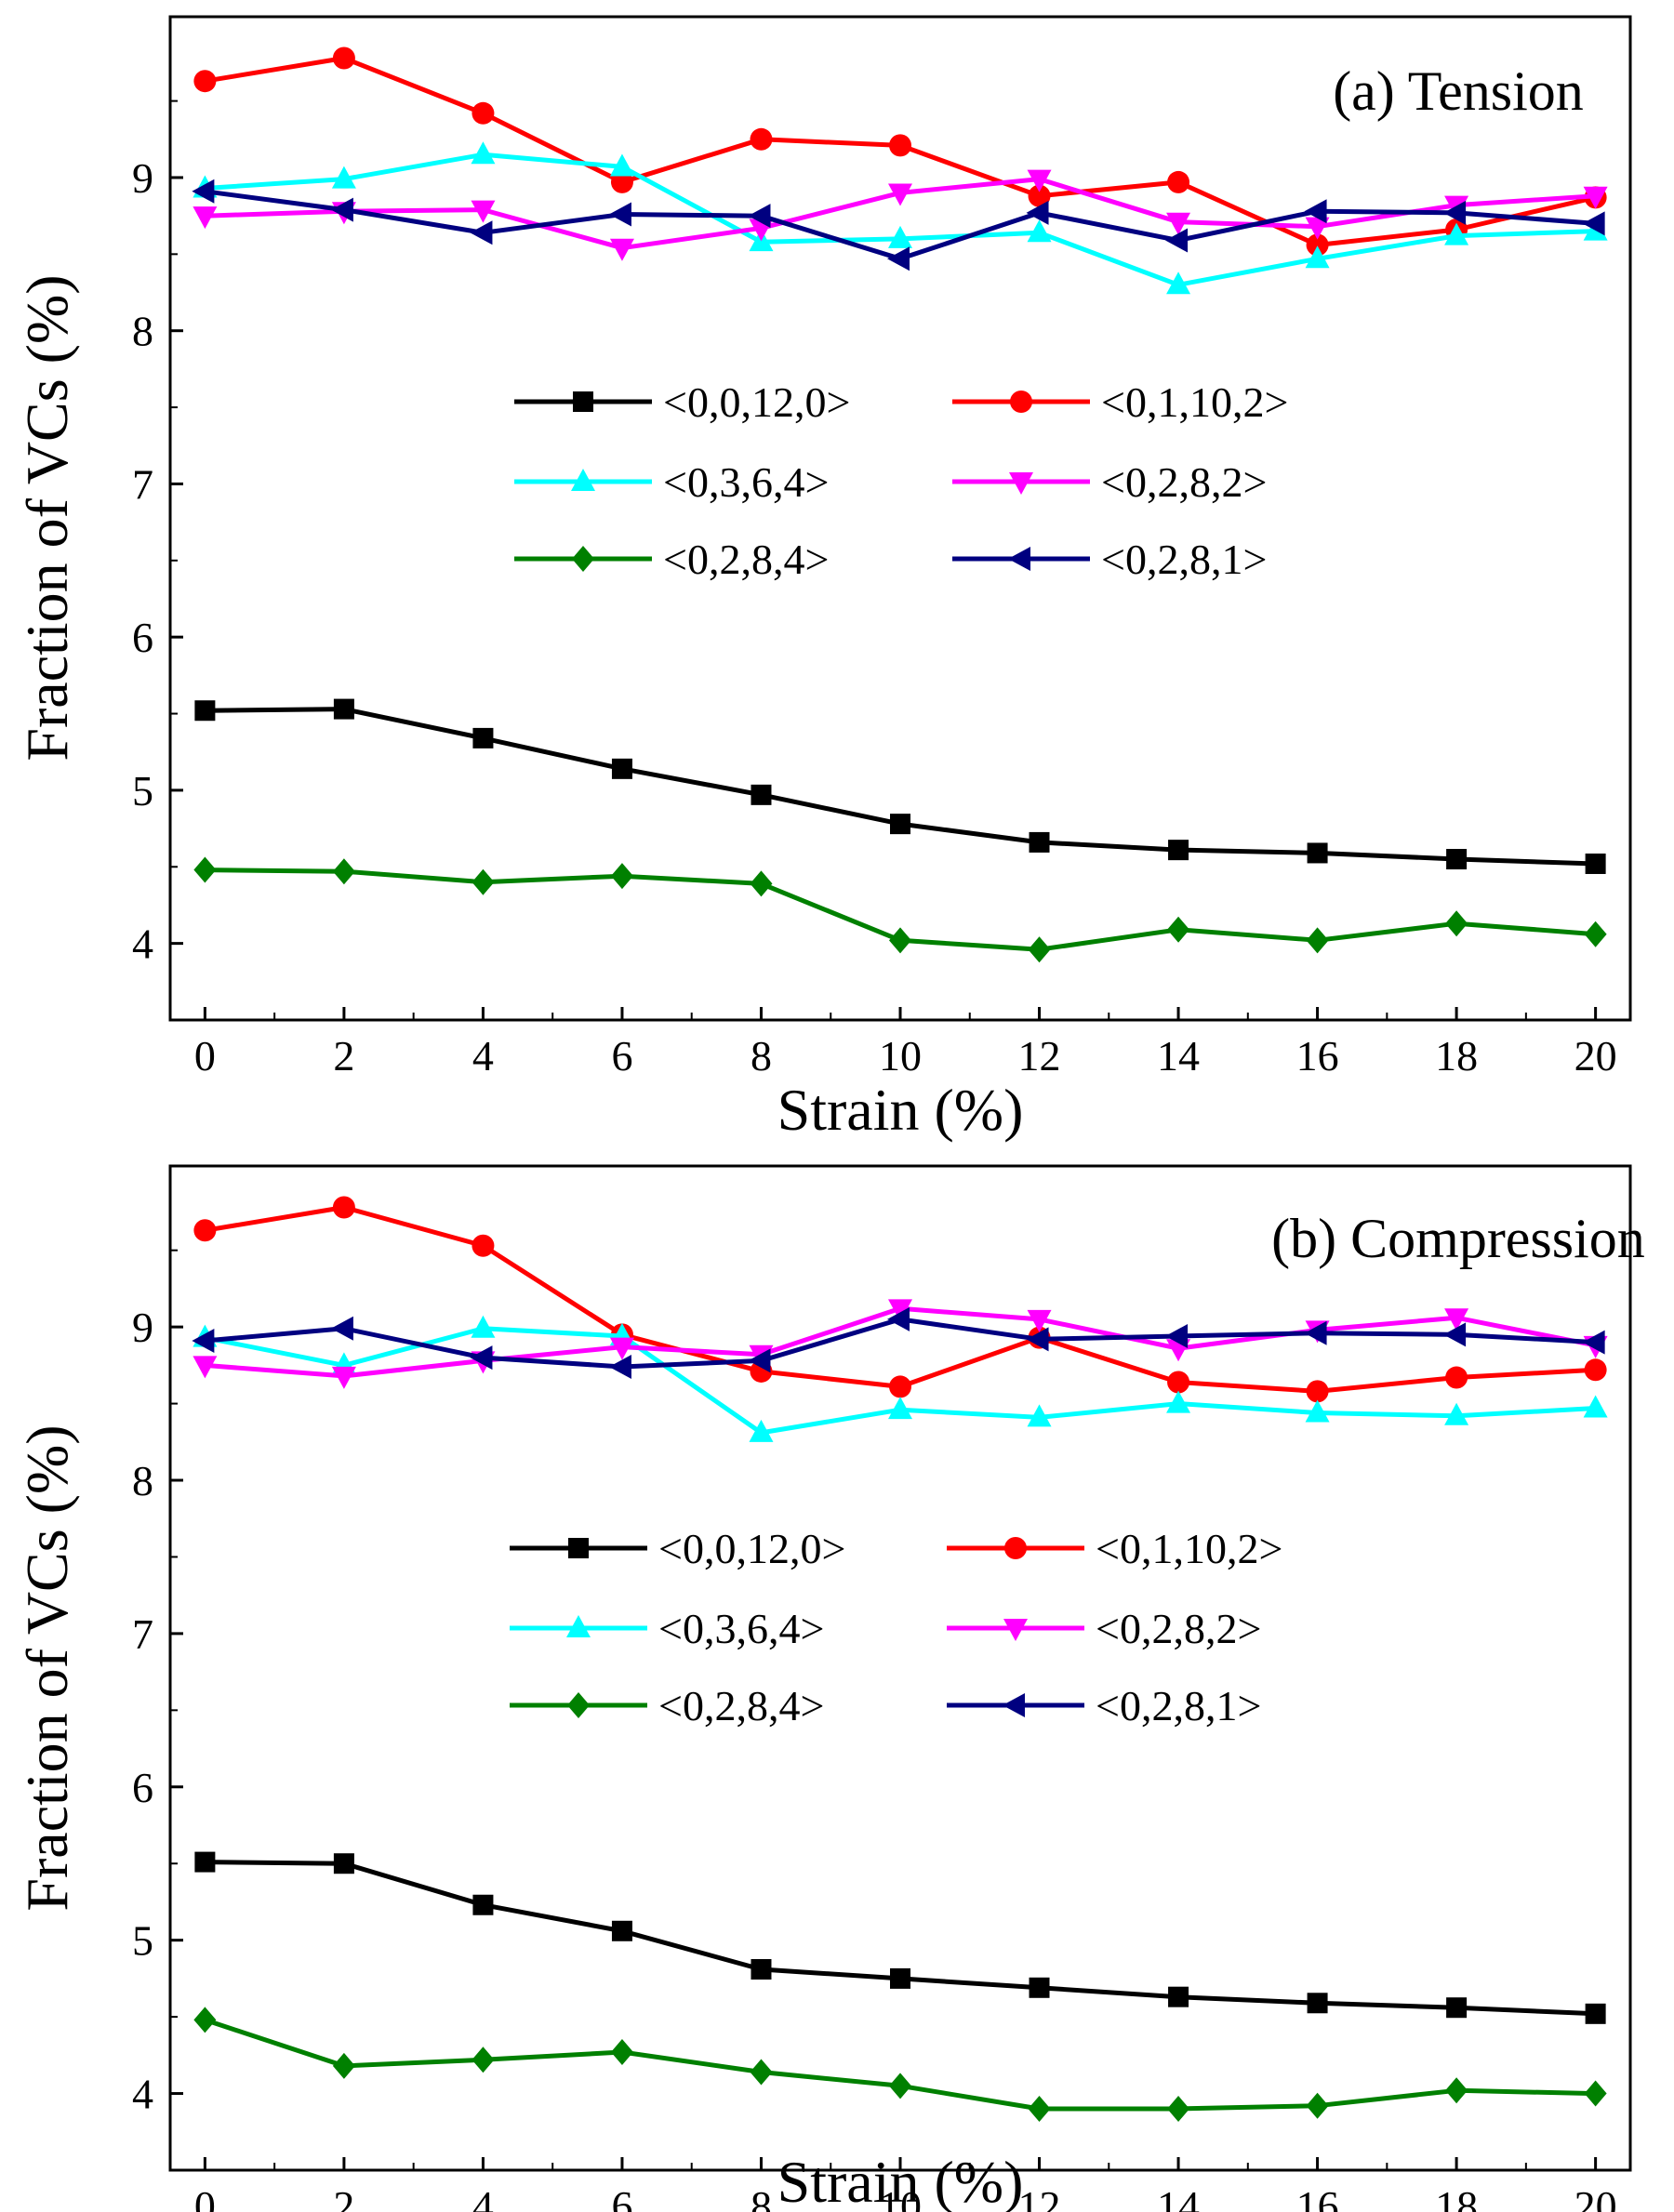  Describe the element at coordinates (1456, 2197) in the screenshot. I see `x-tick-label: 18` at that location.